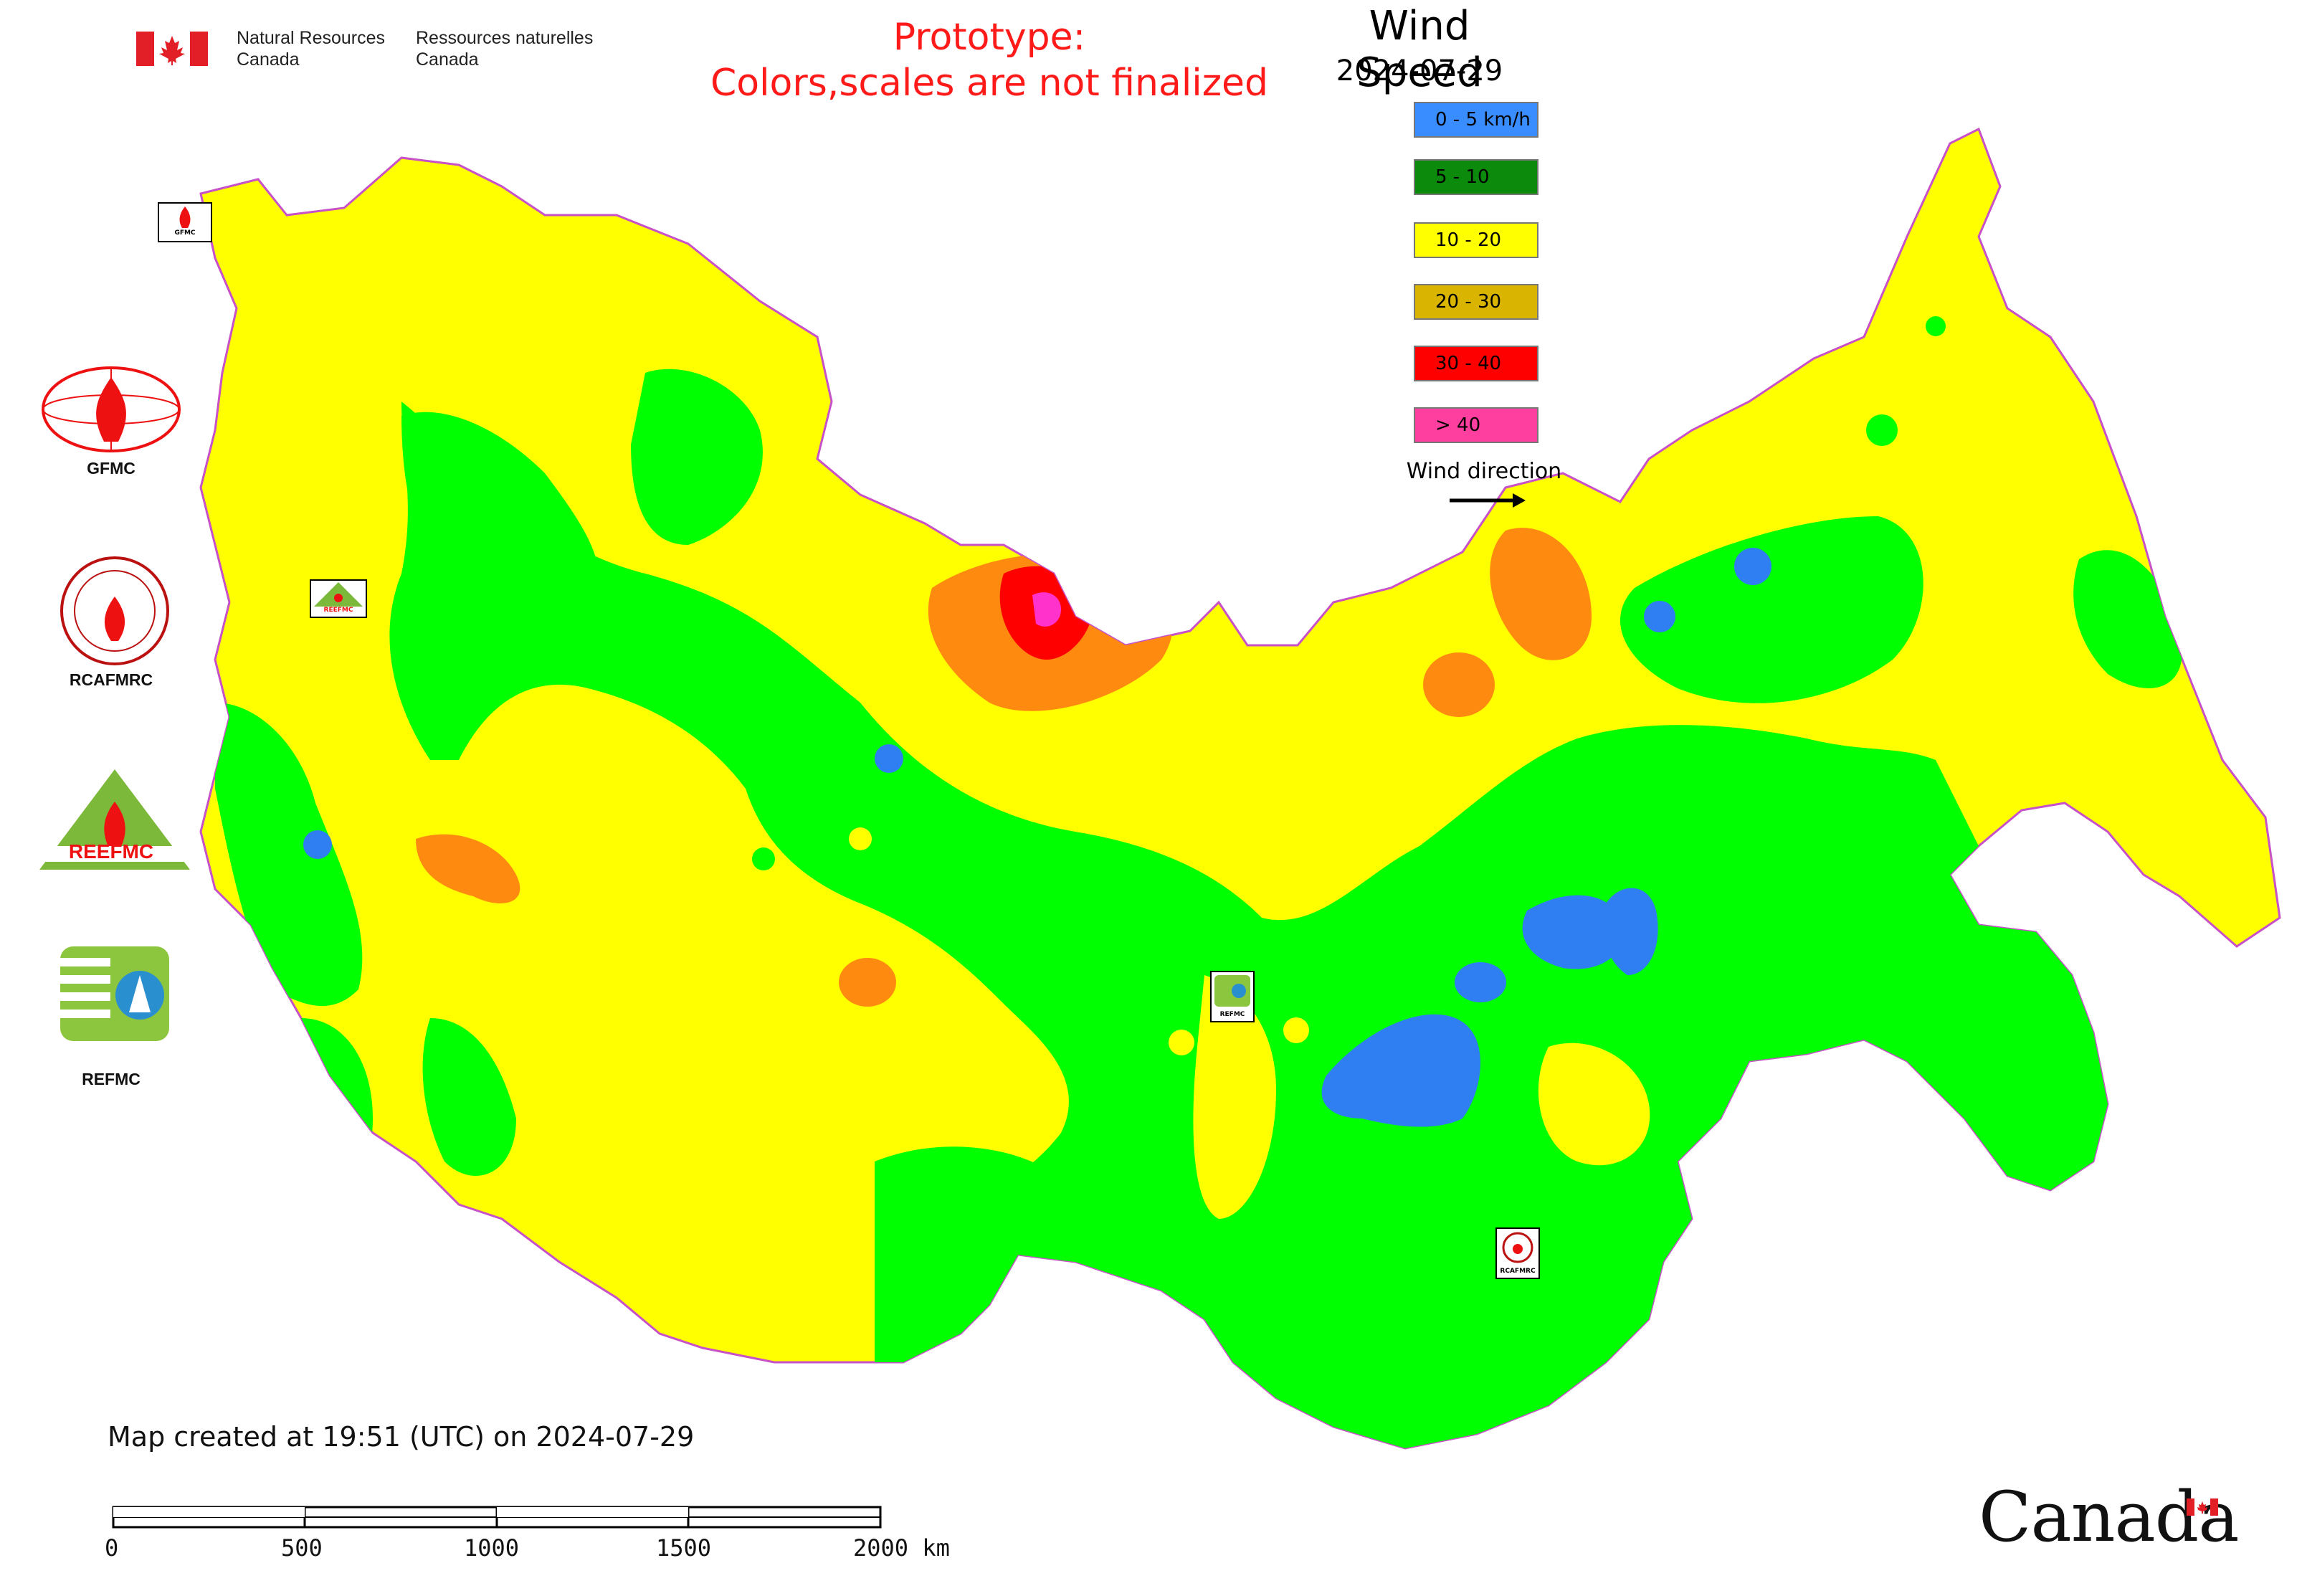  I want to click on gfmc-marker-icon, so click(185, 217).